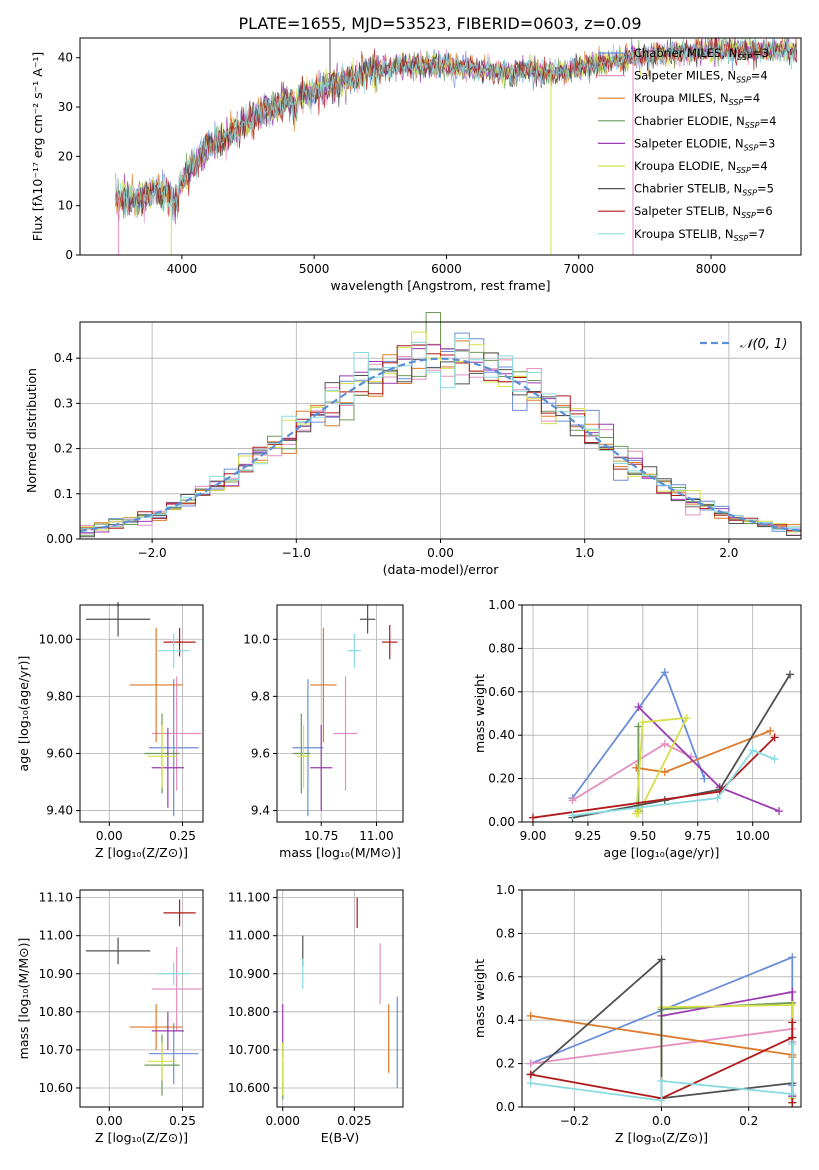 This screenshot has height=1170, width=819. Describe the element at coordinates (23, 999) in the screenshot. I see `y-axis-label: mass [log₁₀(M/M⊙)]` at that location.